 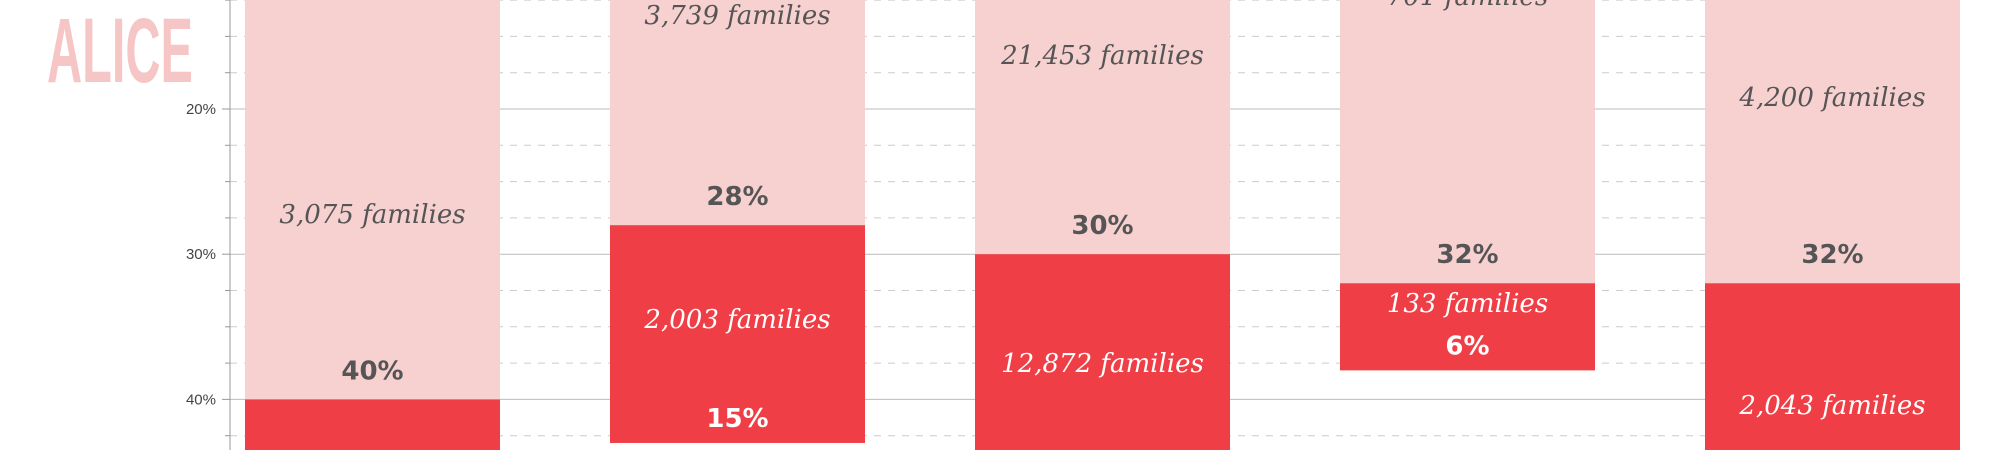 What do you see at coordinates (737, 16) in the screenshot?
I see `alice-families-label: 3,739 families` at bounding box center [737, 16].